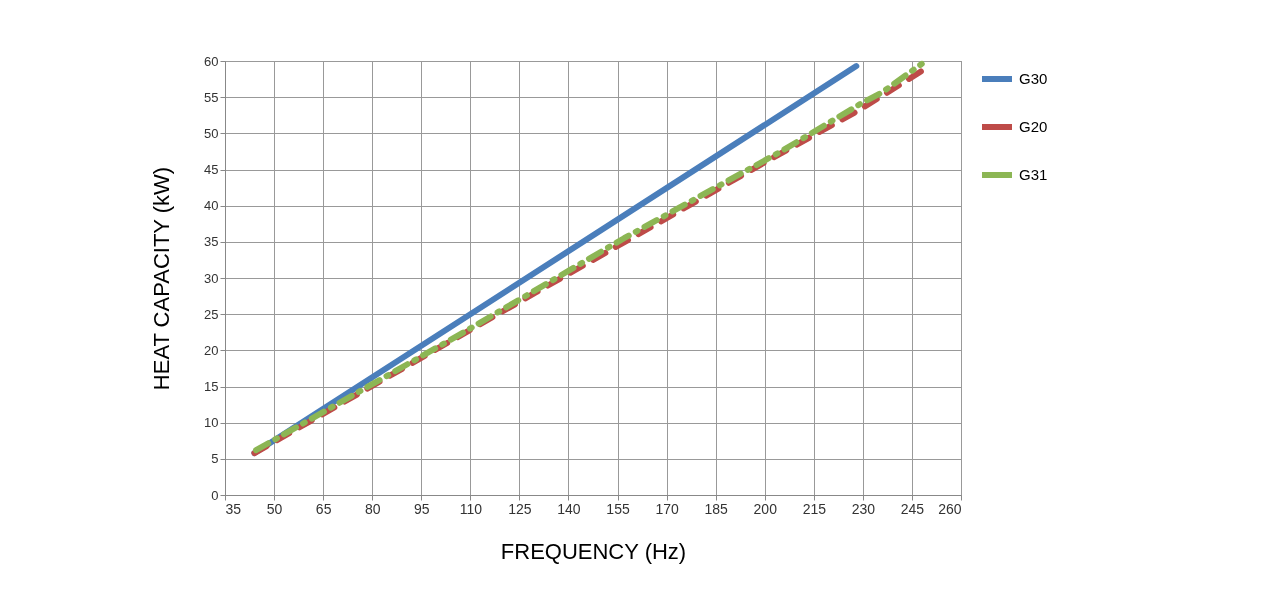 The height and width of the screenshot is (602, 1282). What do you see at coordinates (211, 350) in the screenshot?
I see `y-tick-label: 20` at bounding box center [211, 350].